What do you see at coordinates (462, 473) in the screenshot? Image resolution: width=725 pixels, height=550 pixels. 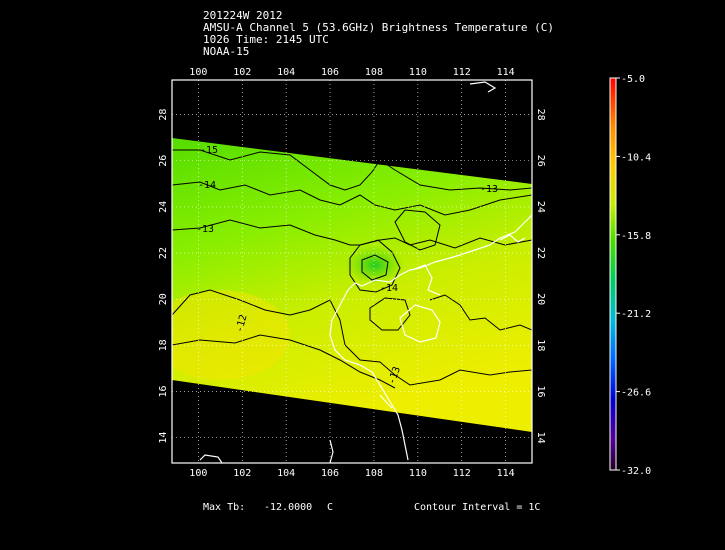 I see `lon-tick-label-bottom: 112` at bounding box center [462, 473].